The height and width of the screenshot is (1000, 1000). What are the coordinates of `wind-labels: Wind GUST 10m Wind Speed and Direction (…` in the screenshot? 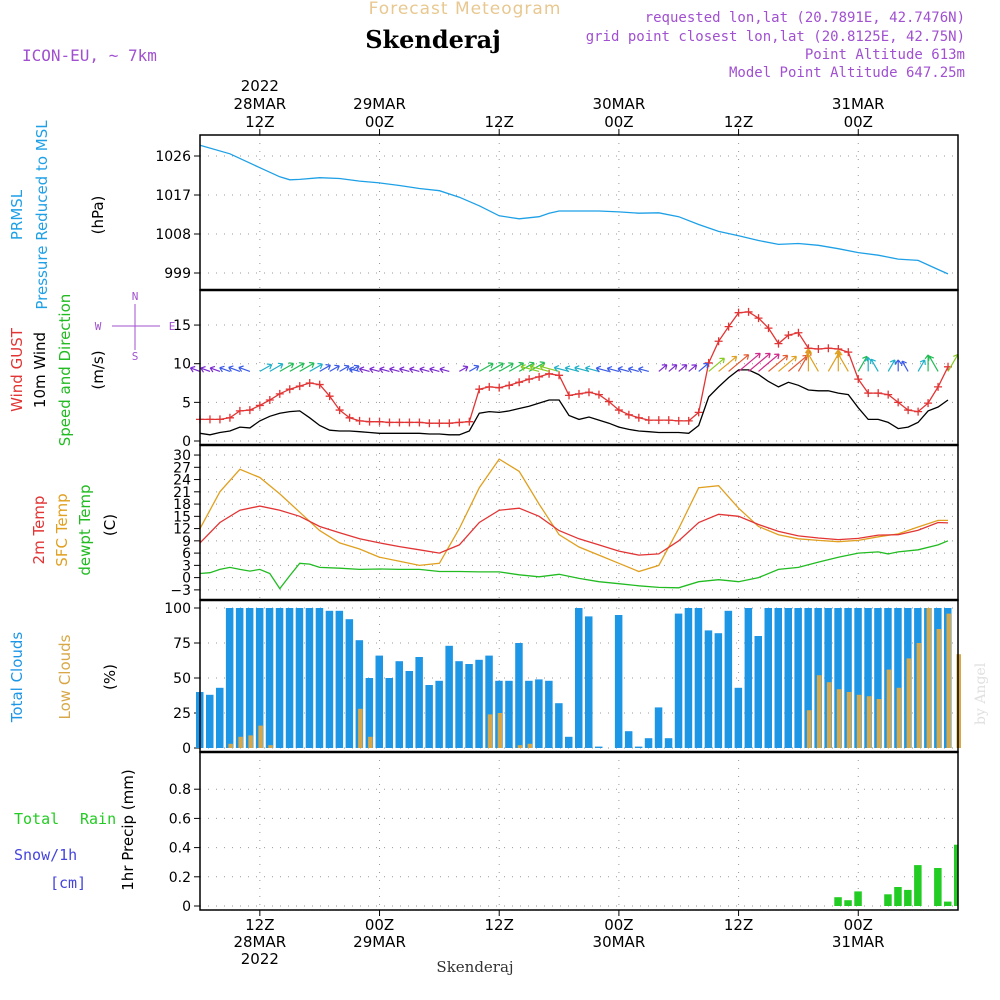 It's located at (91, 368).